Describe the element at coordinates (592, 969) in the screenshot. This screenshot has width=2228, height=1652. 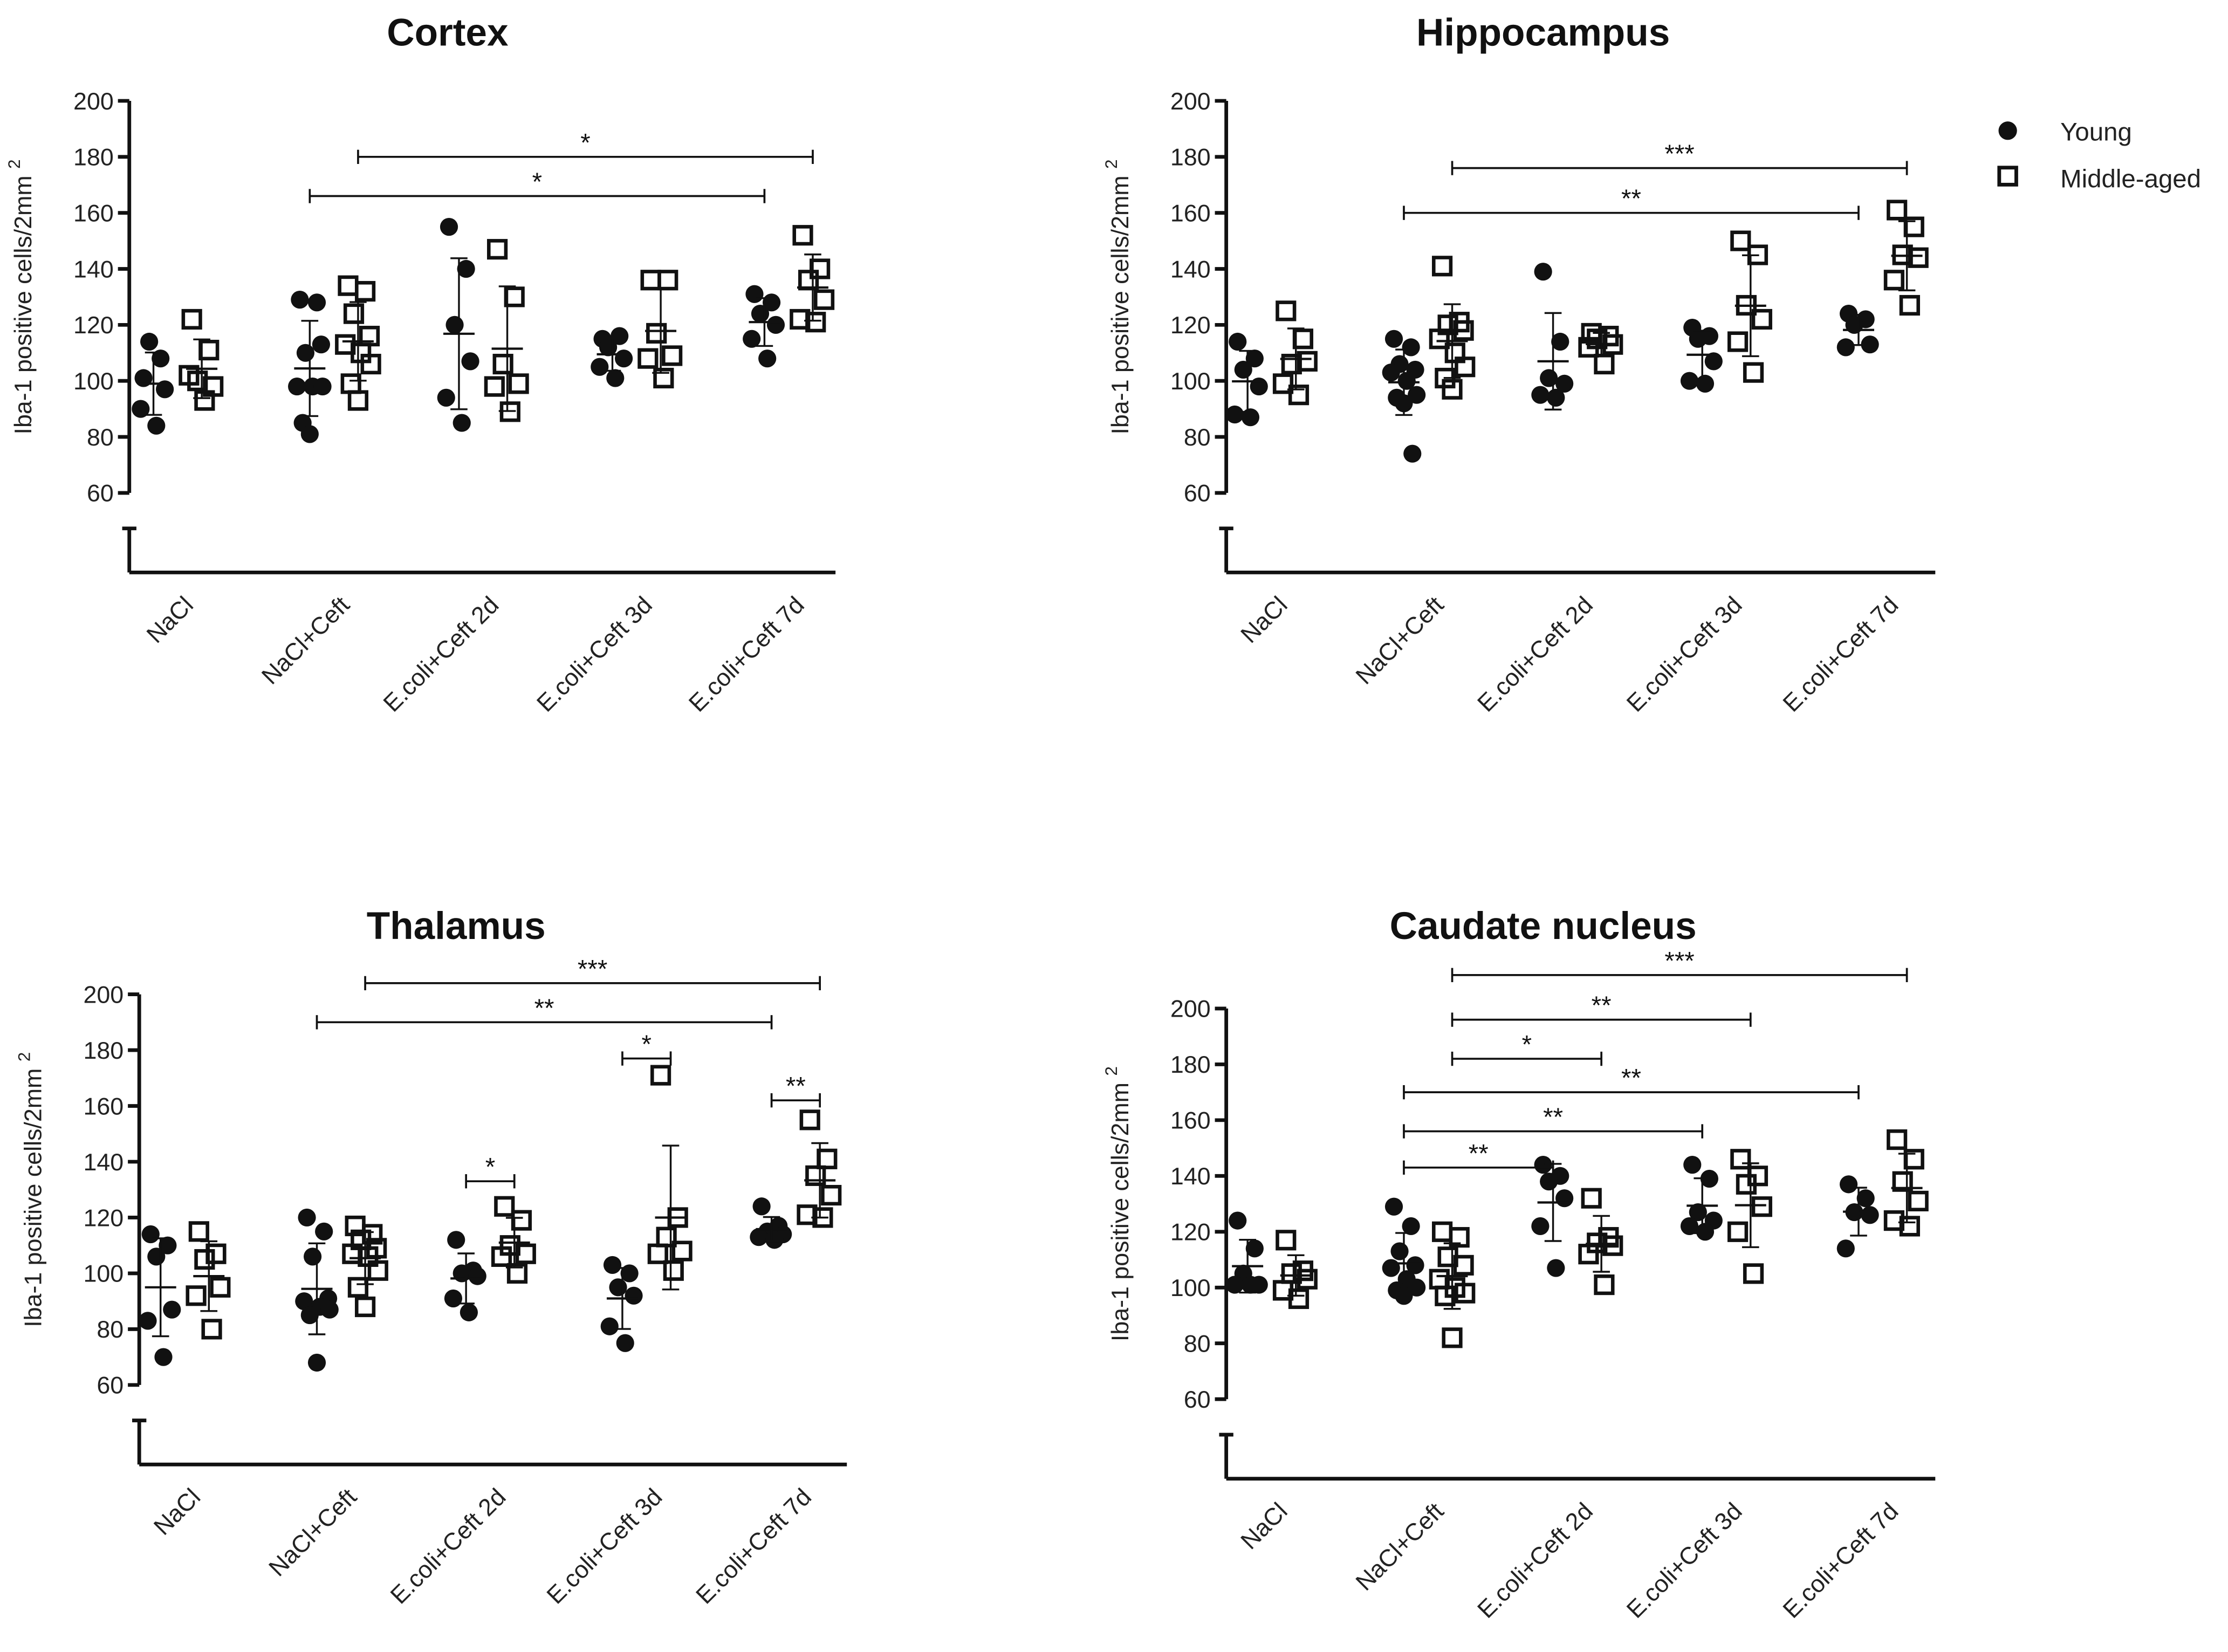
I see `significance-label: ***` at that location.